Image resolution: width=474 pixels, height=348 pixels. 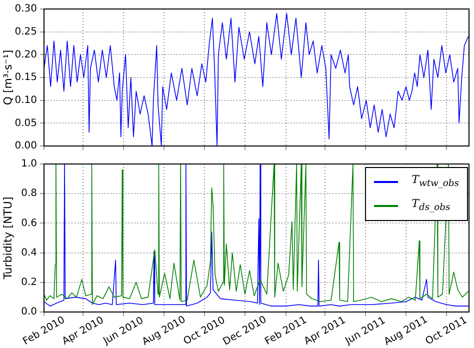 I want to click on y-tick-label: 0.20, so click(x=25, y=54).